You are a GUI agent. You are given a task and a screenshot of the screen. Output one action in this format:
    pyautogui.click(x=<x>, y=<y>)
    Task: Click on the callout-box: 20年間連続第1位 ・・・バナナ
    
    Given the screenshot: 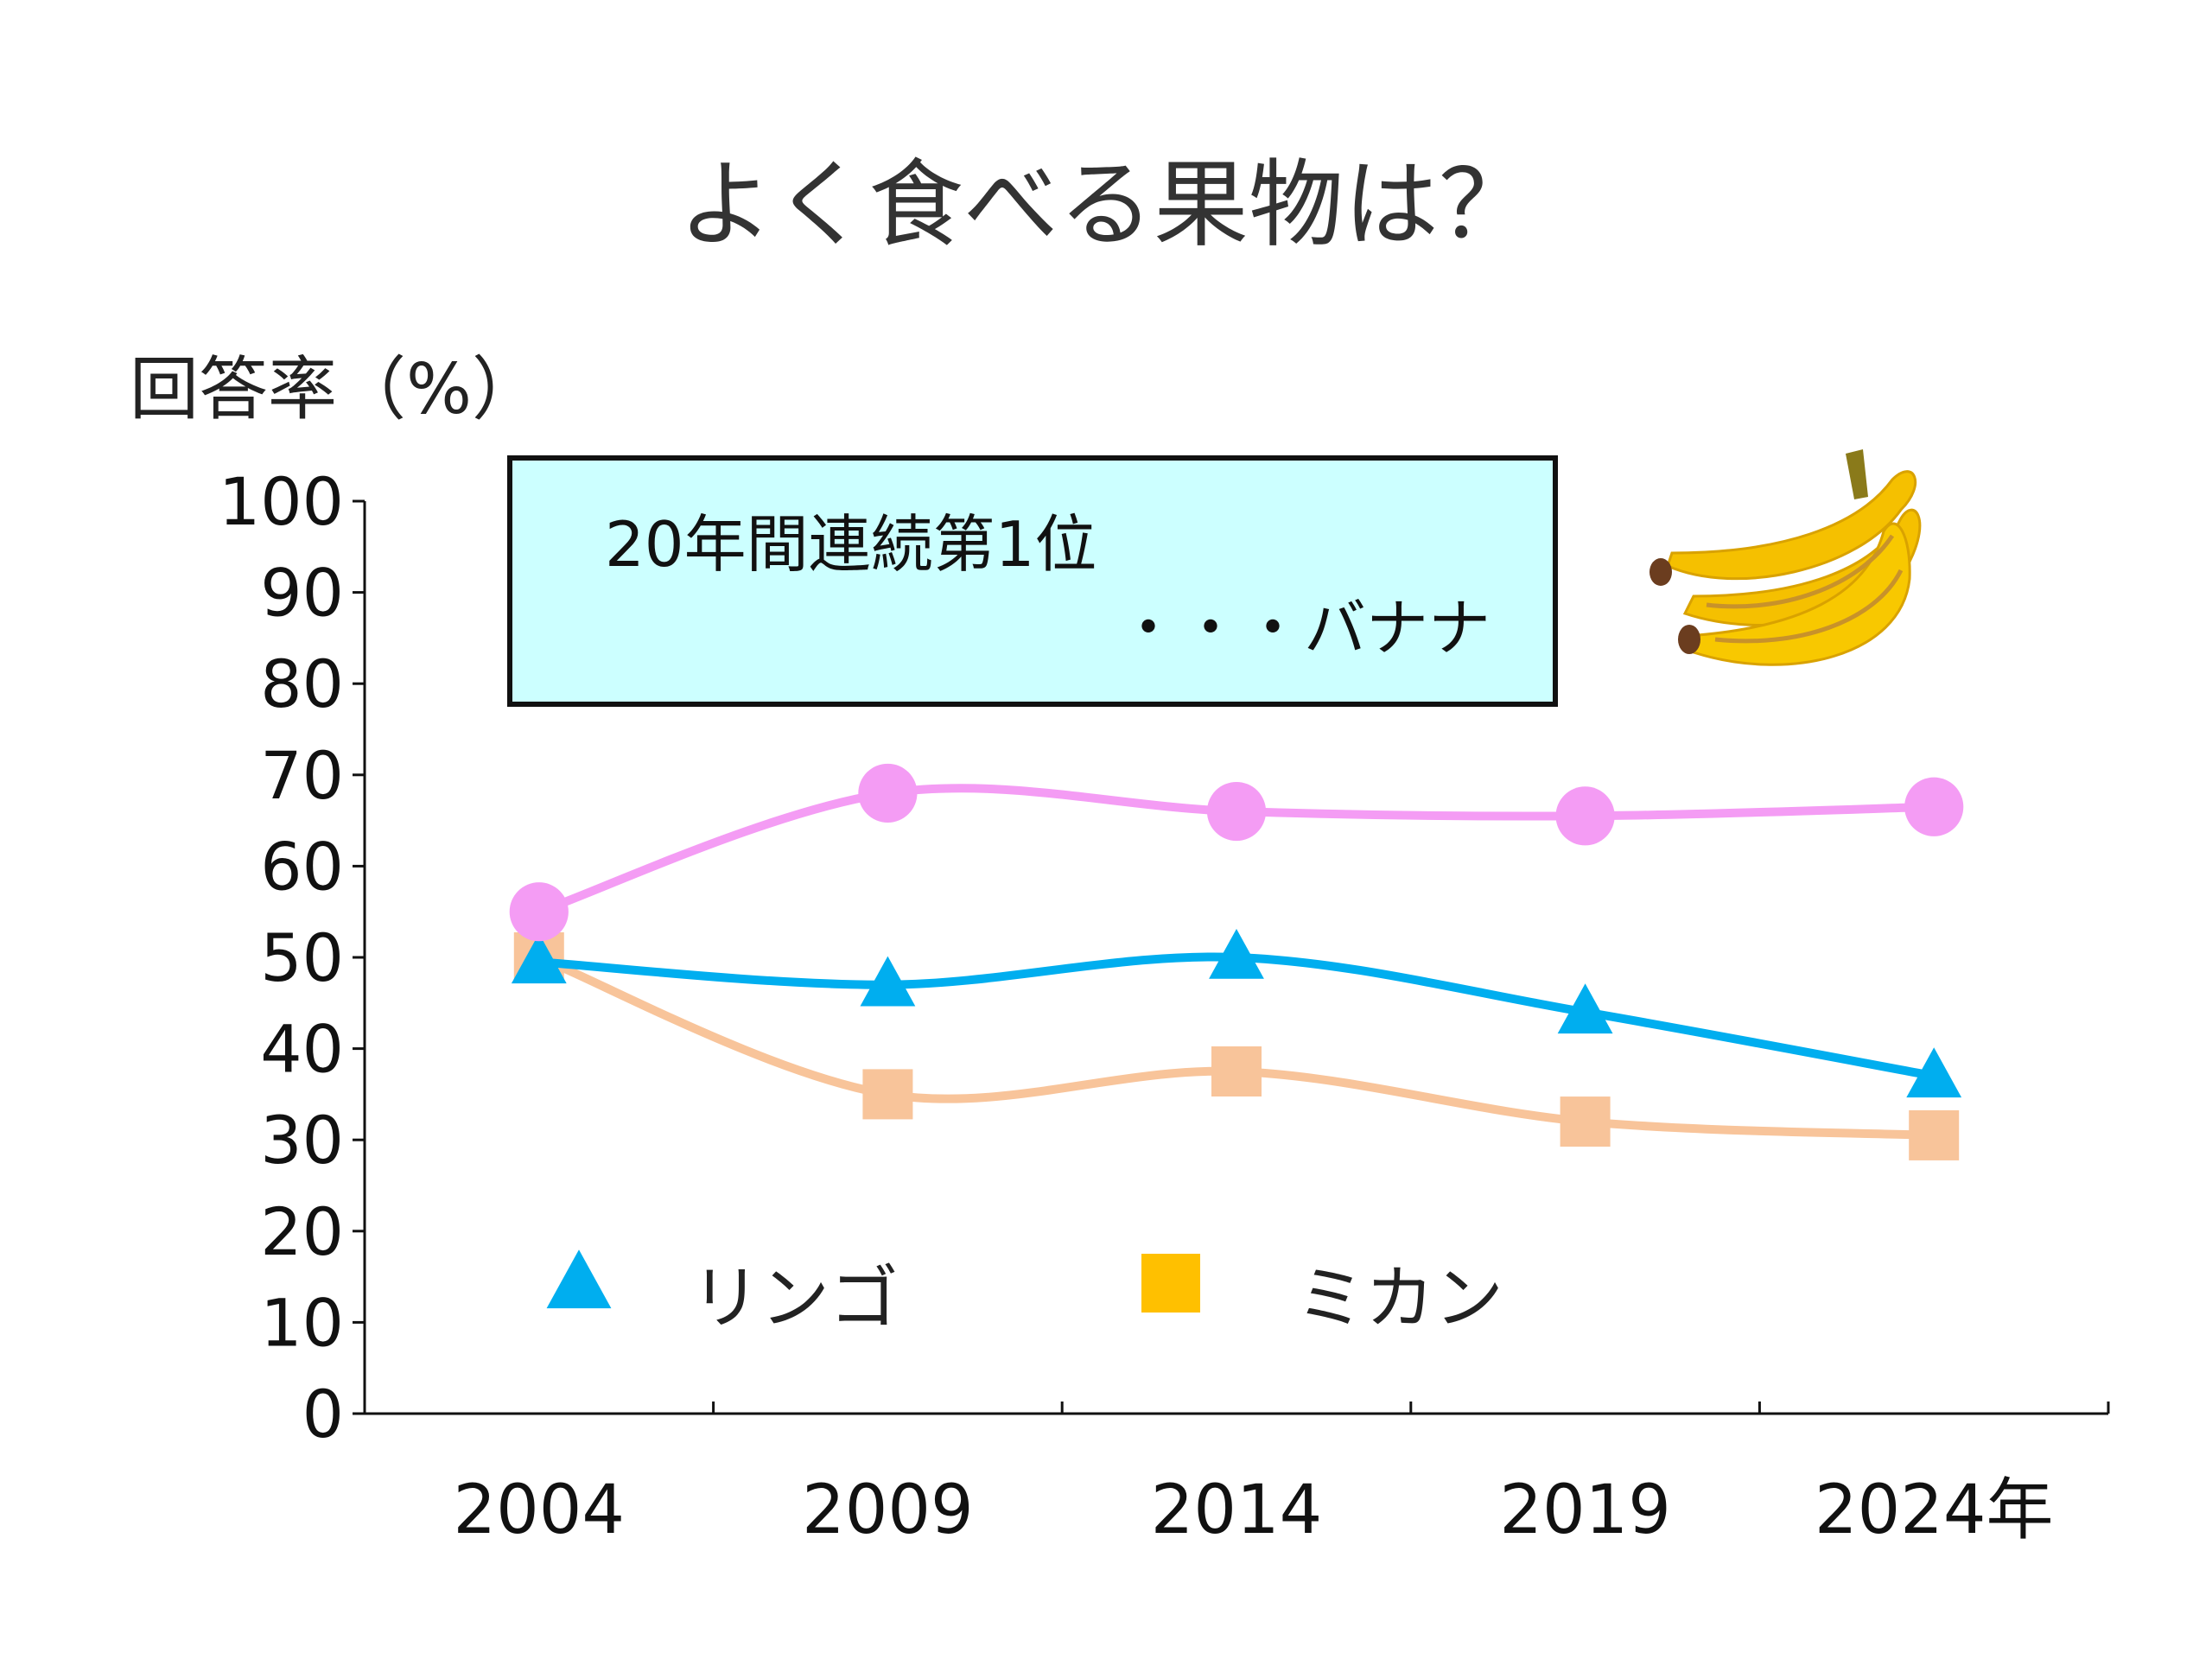 What is the action you would take?
    pyautogui.click(x=1032, y=581)
    